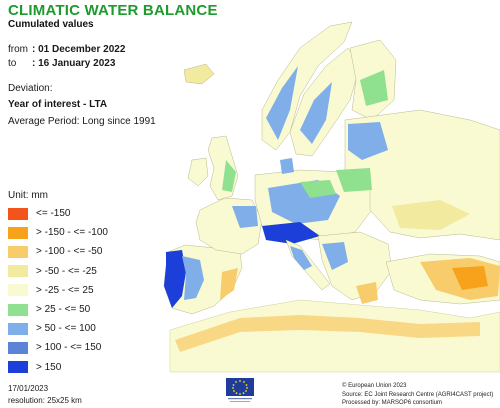  What do you see at coordinates (368, 141) in the screenshot?
I see `baltic-wet` at bounding box center [368, 141].